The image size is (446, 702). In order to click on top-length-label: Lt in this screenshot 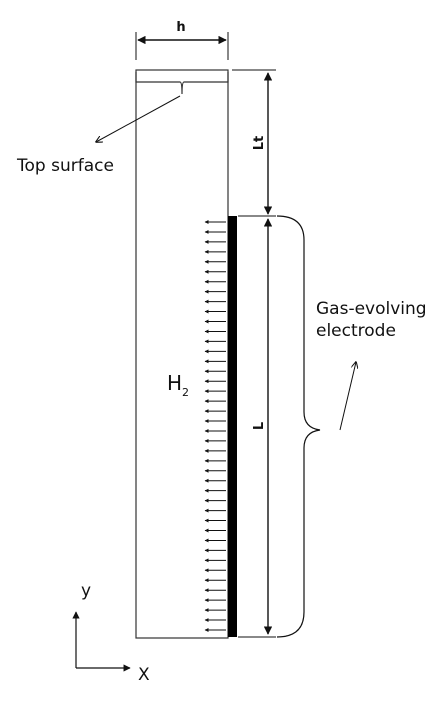, I will do `click(259, 143)`.